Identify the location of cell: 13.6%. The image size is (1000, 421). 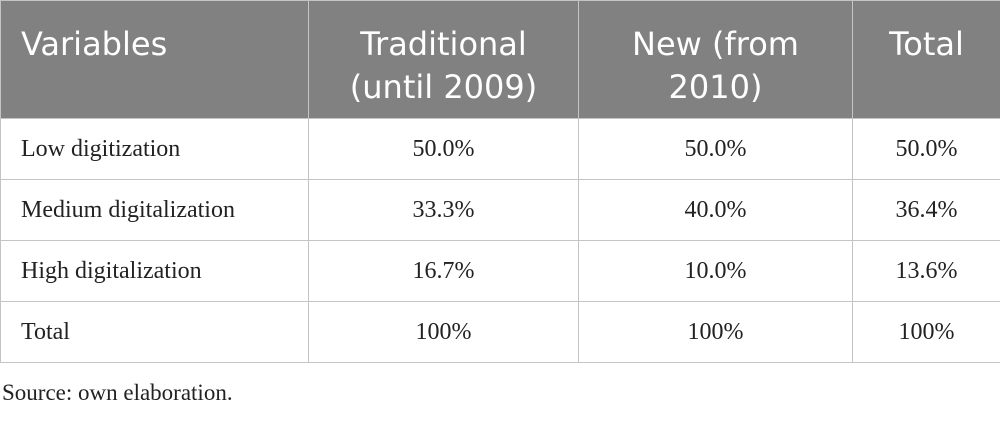
(926, 271).